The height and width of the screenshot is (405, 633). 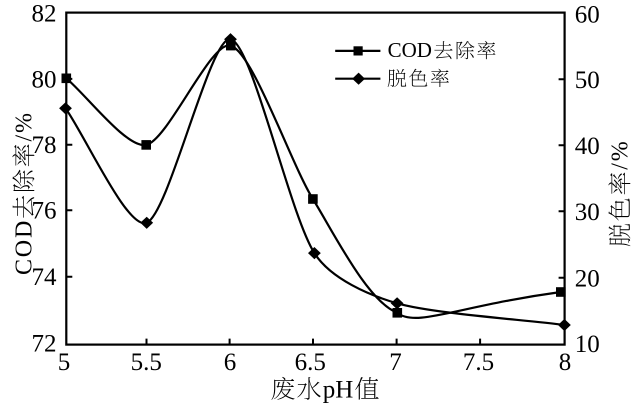 What do you see at coordinates (587, 344) in the screenshot?
I see `svg-text: 10` at bounding box center [587, 344].